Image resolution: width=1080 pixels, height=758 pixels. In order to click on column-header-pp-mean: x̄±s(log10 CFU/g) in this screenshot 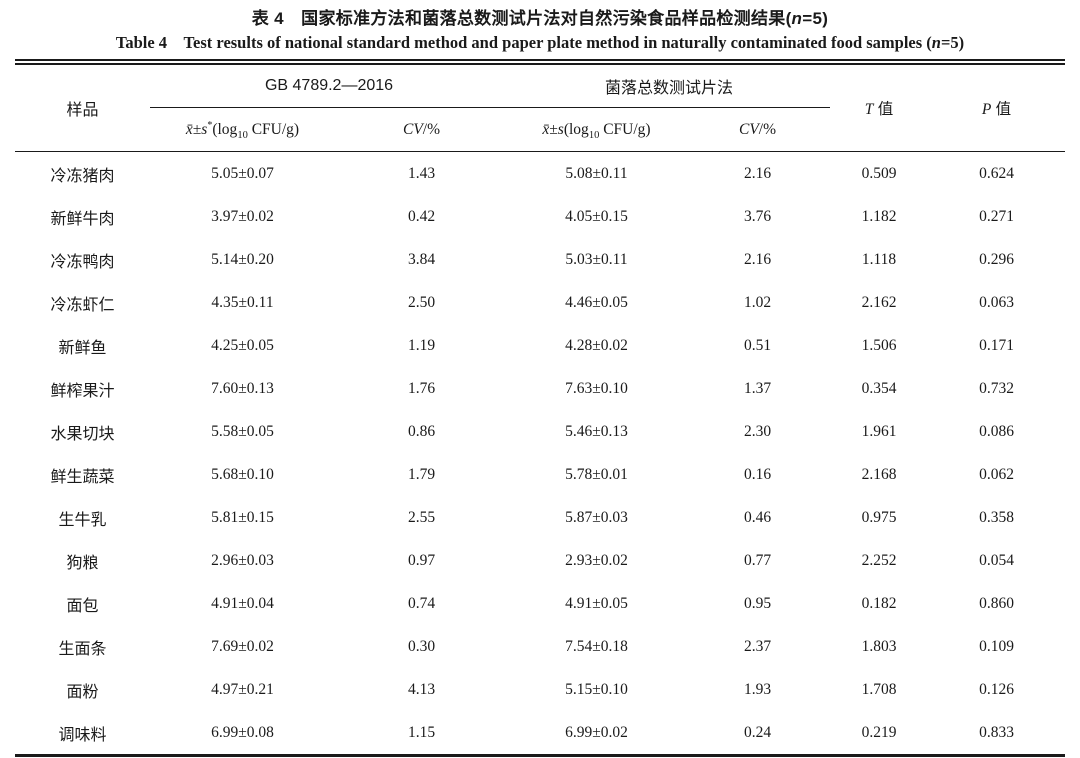, I will do `click(596, 129)`.